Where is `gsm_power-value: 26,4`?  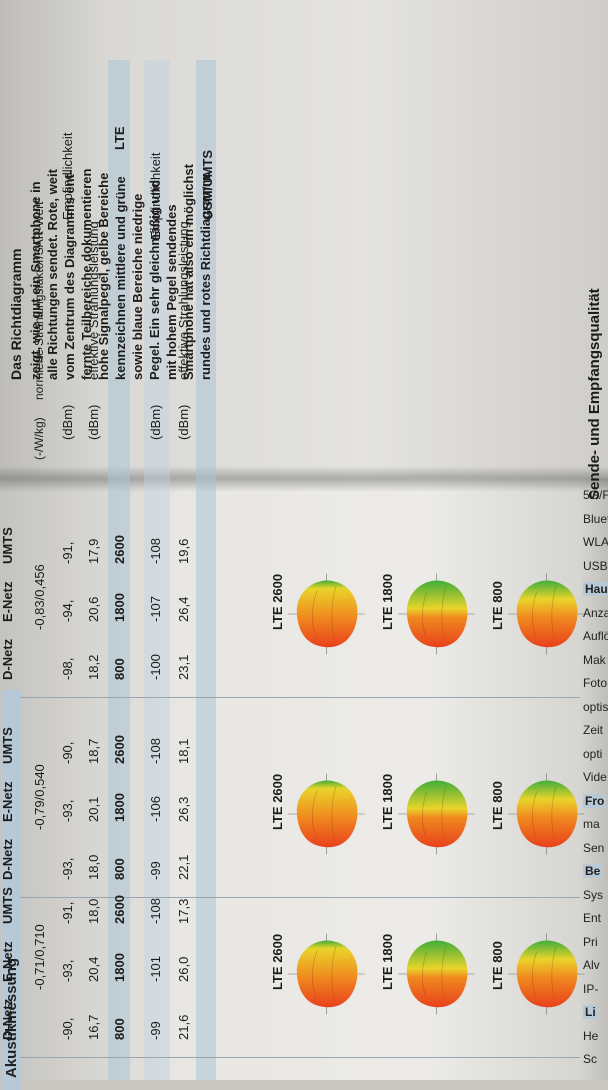 gsm_power-value: 26,4 is located at coordinates (183, 609).